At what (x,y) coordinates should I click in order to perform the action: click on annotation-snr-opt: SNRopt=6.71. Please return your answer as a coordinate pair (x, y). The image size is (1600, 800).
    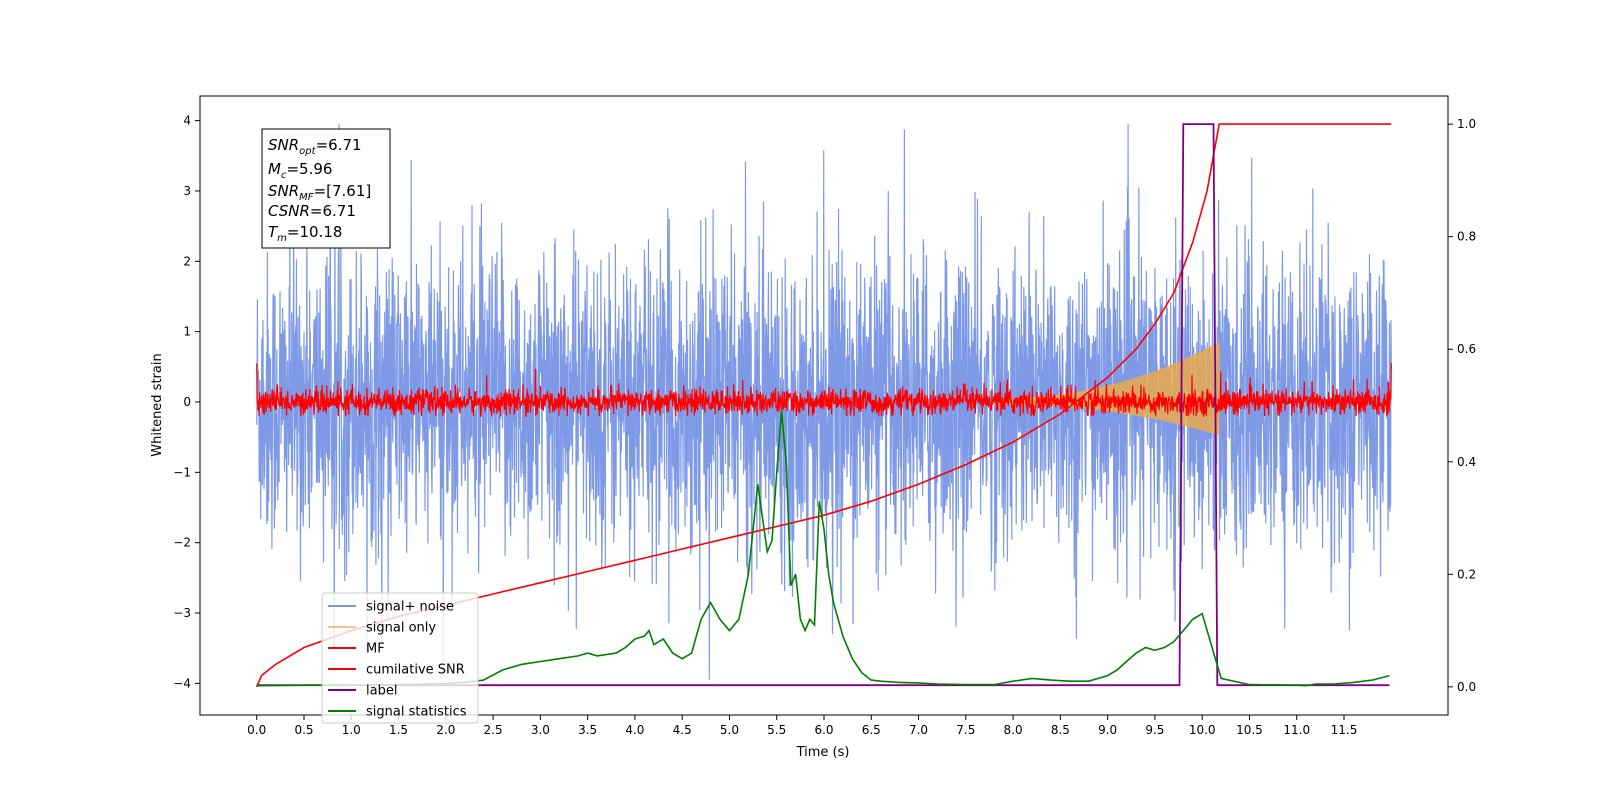
    Looking at the image, I should click on (315, 146).